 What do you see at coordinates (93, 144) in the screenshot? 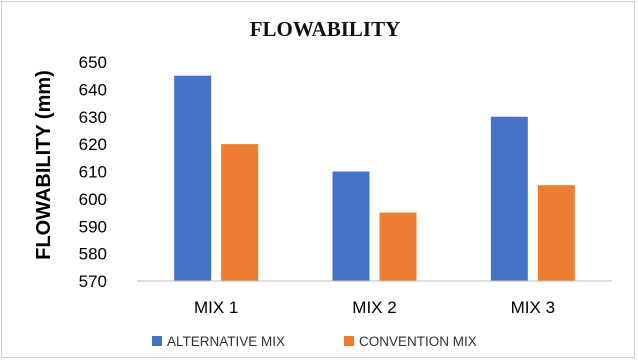
I see `y-tick-label: 620` at bounding box center [93, 144].